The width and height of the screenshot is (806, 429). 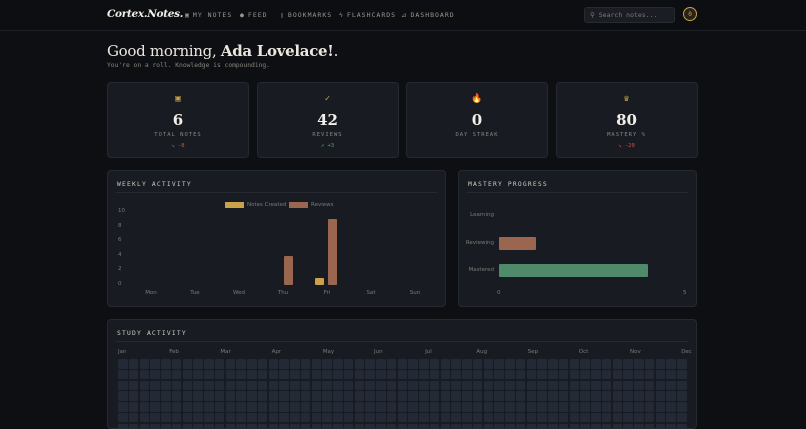 I want to click on nav-feed: ●FEED, so click(x=254, y=15).